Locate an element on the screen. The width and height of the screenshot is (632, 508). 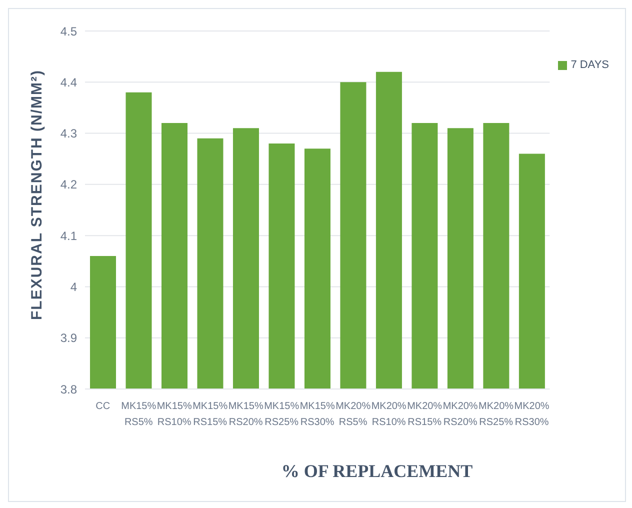
x-tick-label: MK15% RS30% is located at coordinates (317, 414).